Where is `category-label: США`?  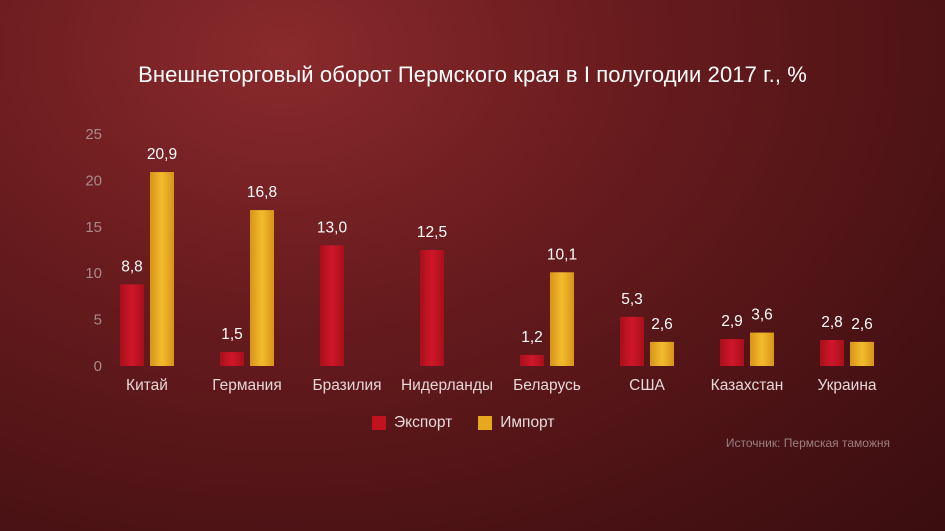 category-label: США is located at coordinates (647, 385).